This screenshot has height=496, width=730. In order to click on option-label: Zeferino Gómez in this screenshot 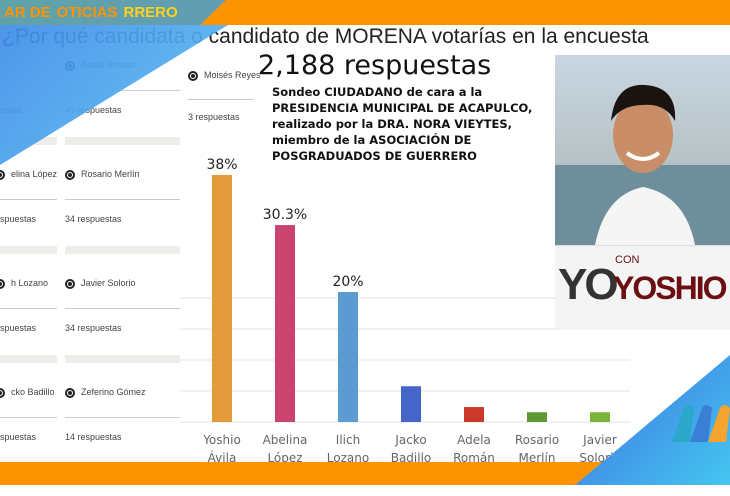, I will do `click(122, 396)`.